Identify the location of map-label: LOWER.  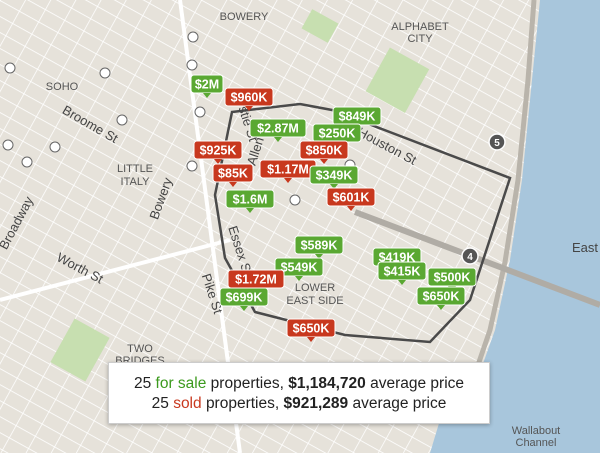
(315, 288).